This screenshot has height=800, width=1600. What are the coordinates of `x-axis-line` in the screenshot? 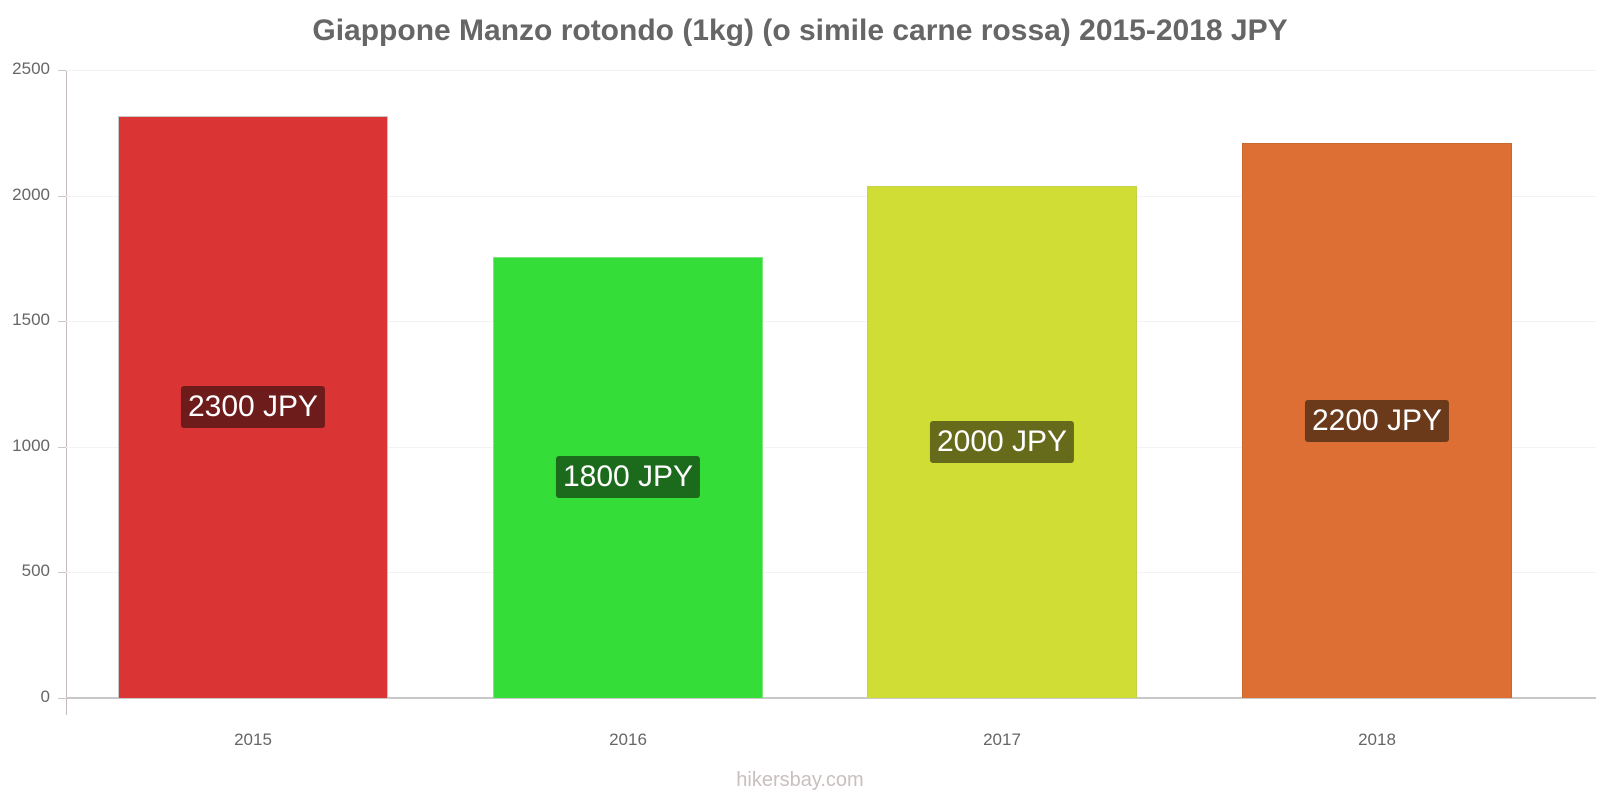 It's located at (831, 698).